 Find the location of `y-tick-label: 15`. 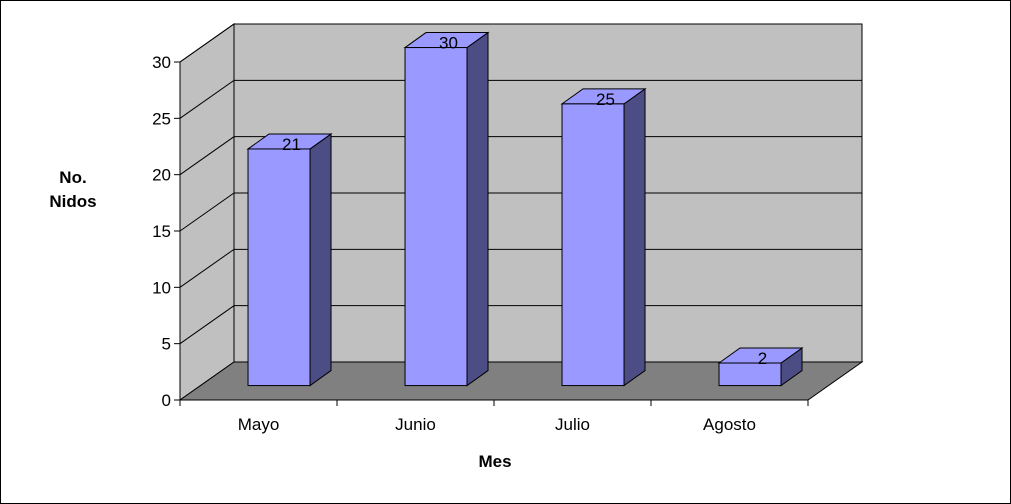

y-tick-label: 15 is located at coordinates (161, 231).